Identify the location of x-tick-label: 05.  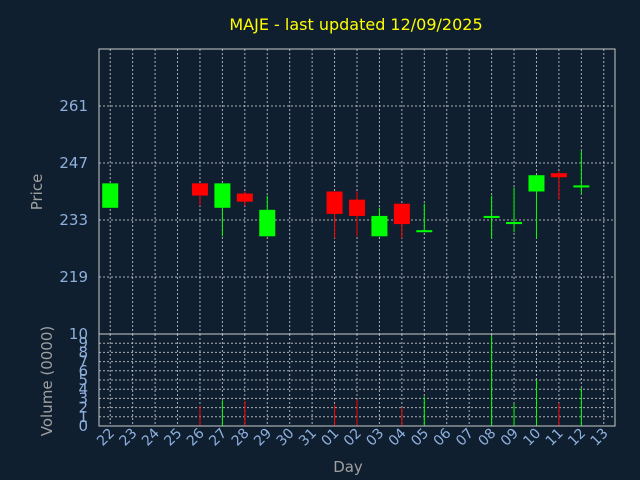
(420, 438).